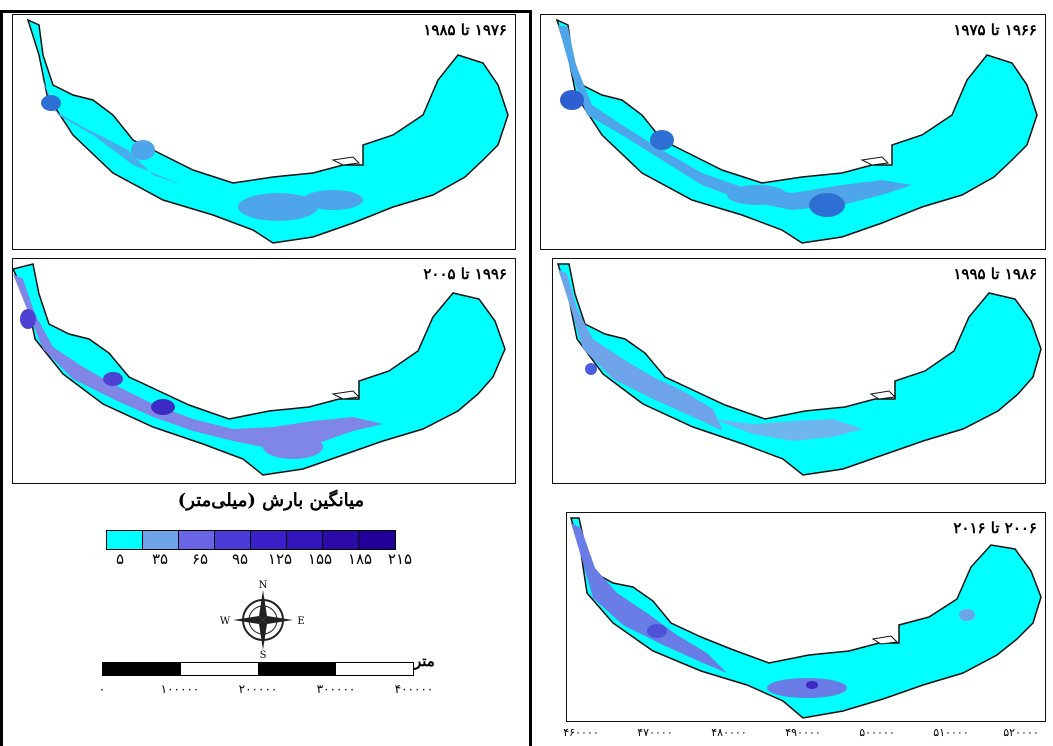 The width and height of the screenshot is (1053, 746). Describe the element at coordinates (336, 689) in the screenshot. I see `scale-tick: ۳۰۰۰۰۰` at that location.